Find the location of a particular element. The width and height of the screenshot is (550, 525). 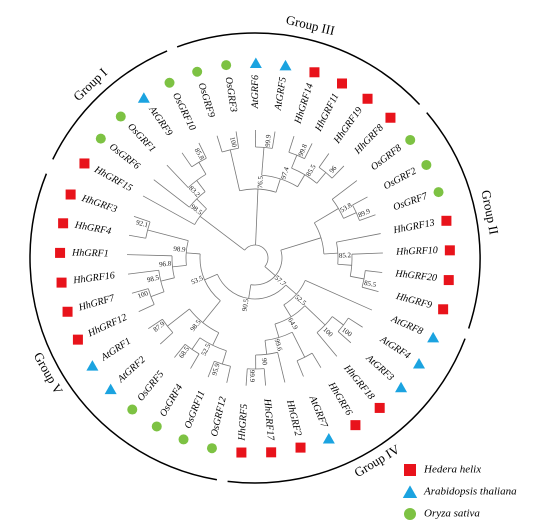

leaf-label: AtGRF4 is located at coordinates (394, 348).